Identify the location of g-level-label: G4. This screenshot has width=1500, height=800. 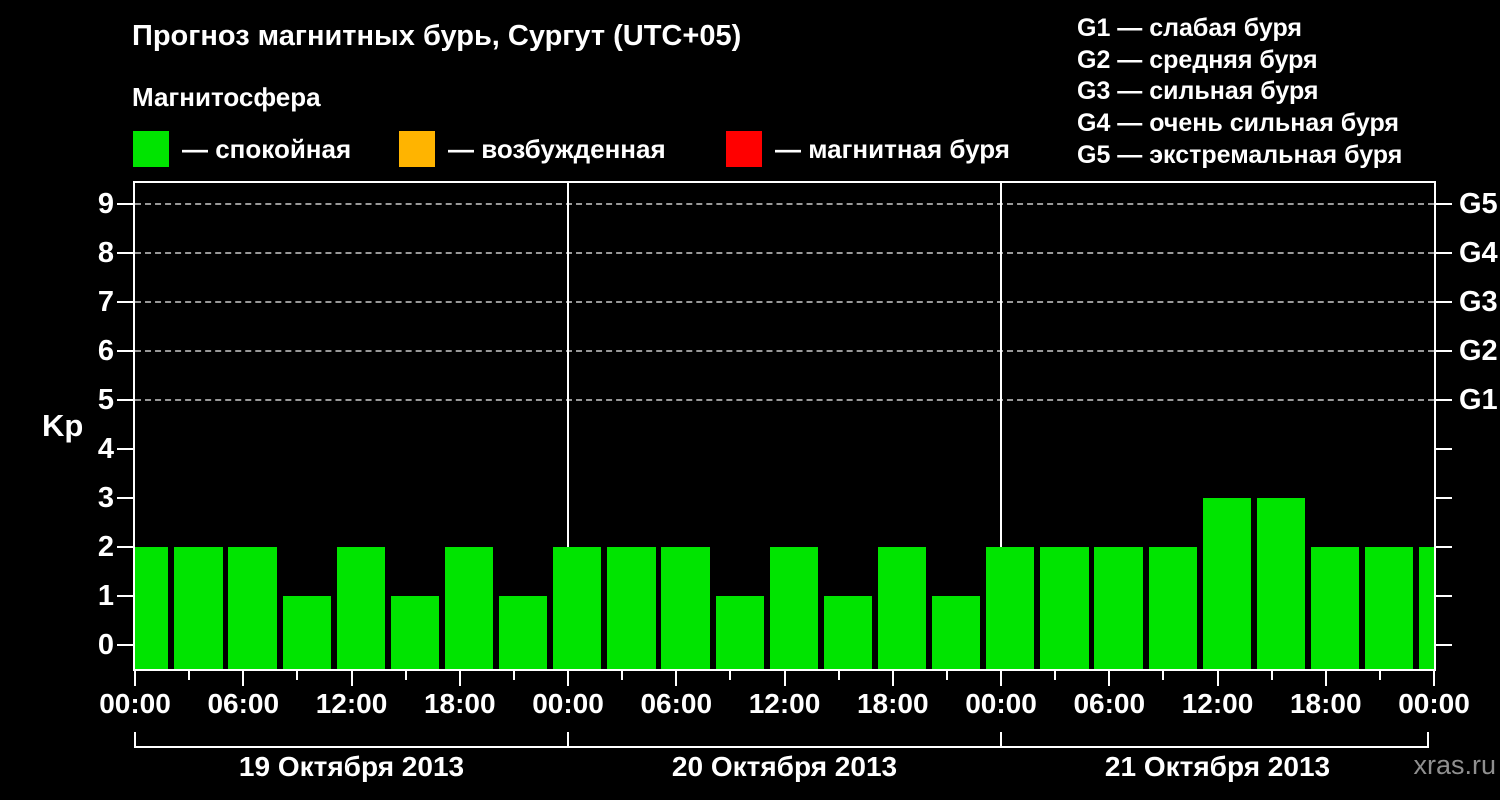
(1478, 253).